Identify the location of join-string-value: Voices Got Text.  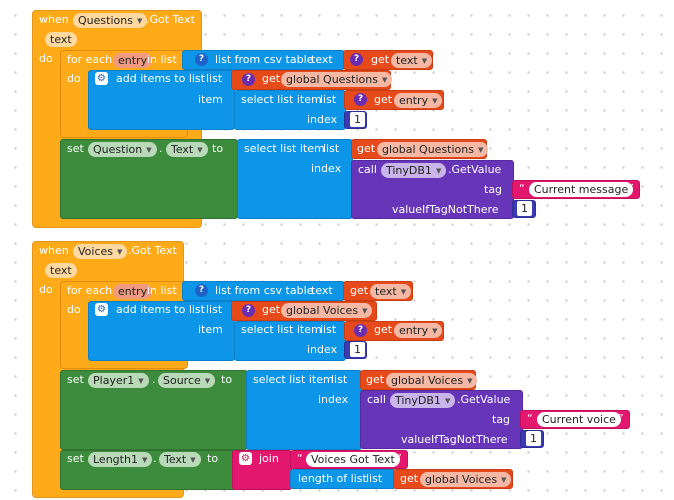
(353, 459).